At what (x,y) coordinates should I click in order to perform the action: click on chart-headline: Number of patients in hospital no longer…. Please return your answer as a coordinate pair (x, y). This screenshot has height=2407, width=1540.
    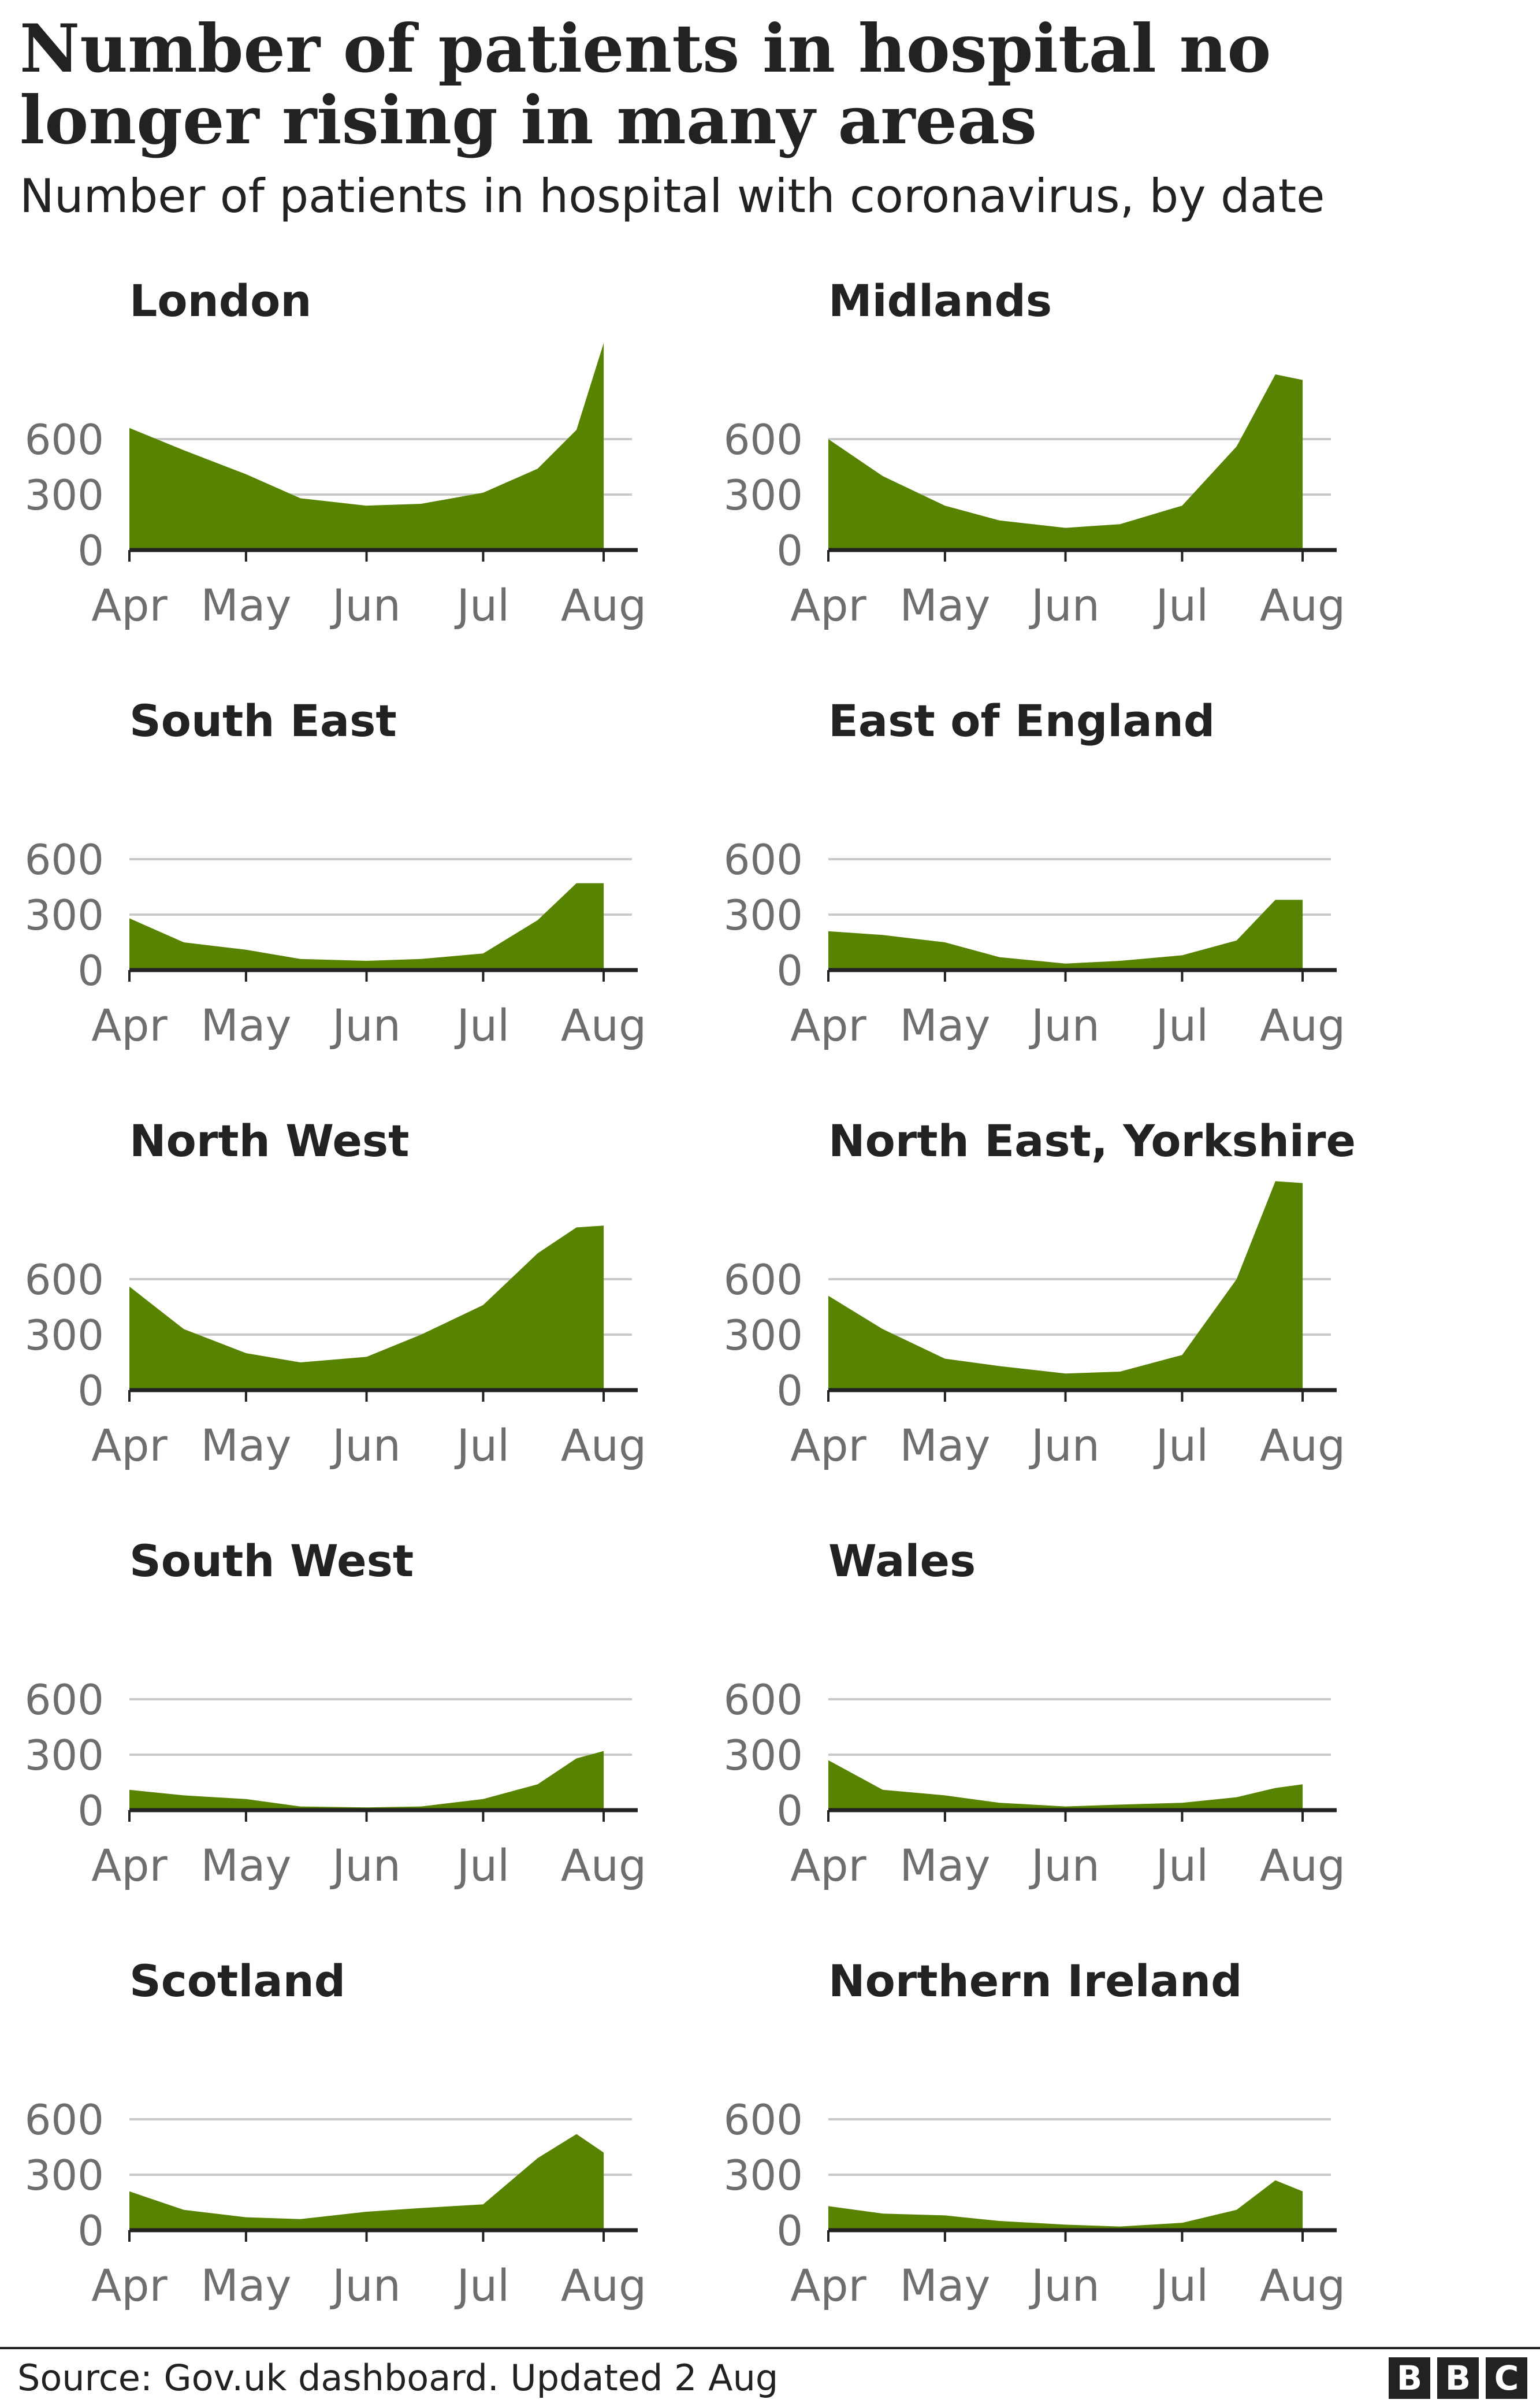
    Looking at the image, I should click on (645, 84).